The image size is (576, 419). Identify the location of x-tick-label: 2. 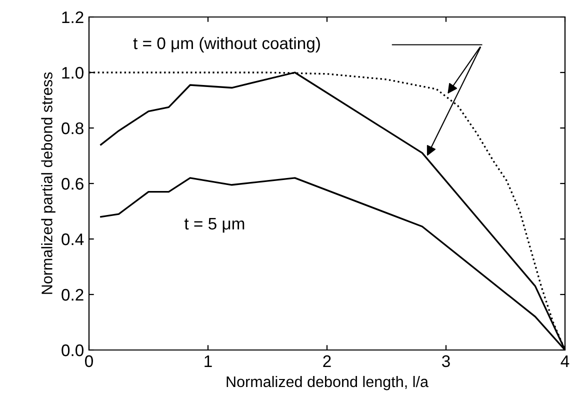
(327, 361).